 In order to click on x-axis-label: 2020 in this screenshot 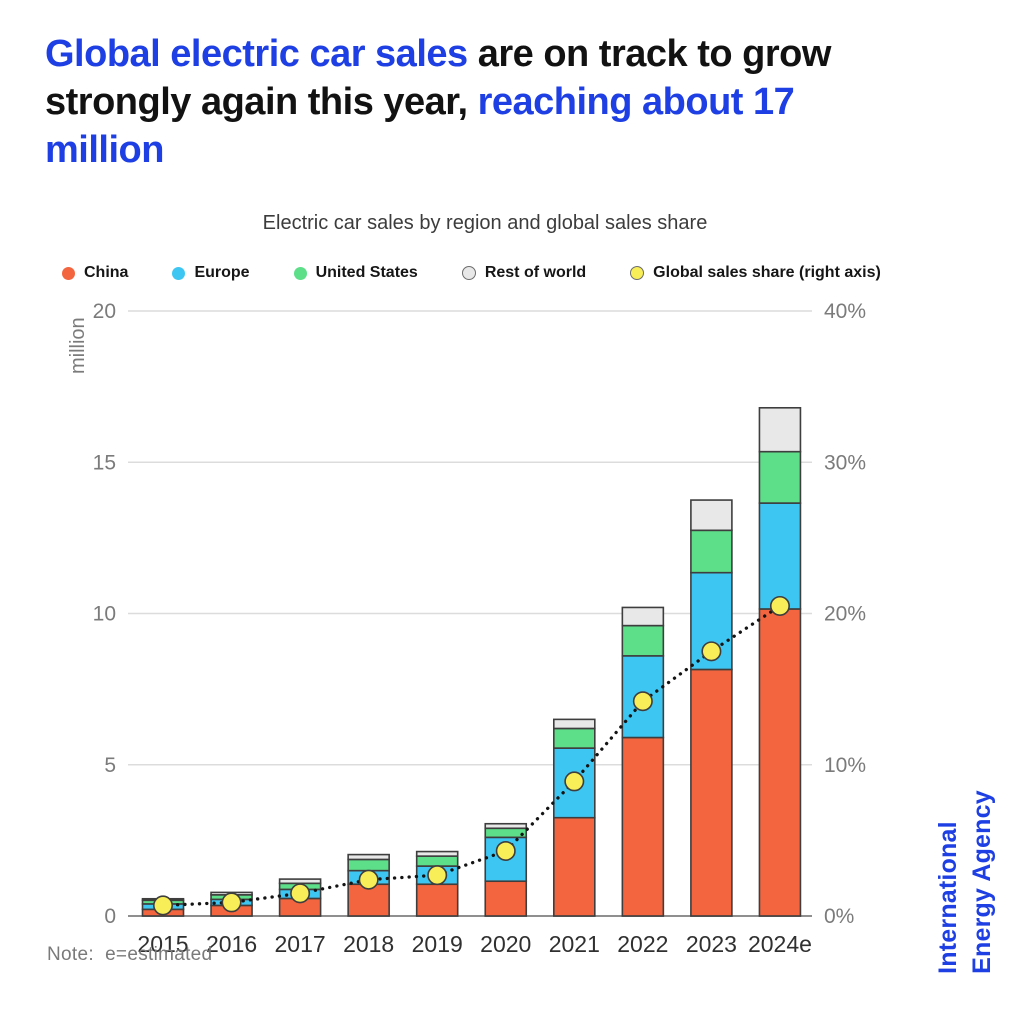, I will do `click(505, 944)`.